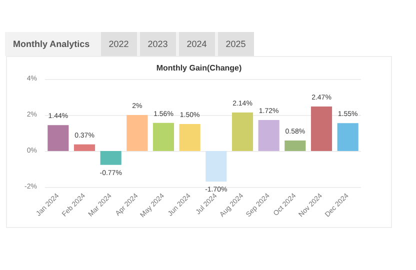 This screenshot has height=270, width=416. I want to click on text: 2025, so click(236, 44).